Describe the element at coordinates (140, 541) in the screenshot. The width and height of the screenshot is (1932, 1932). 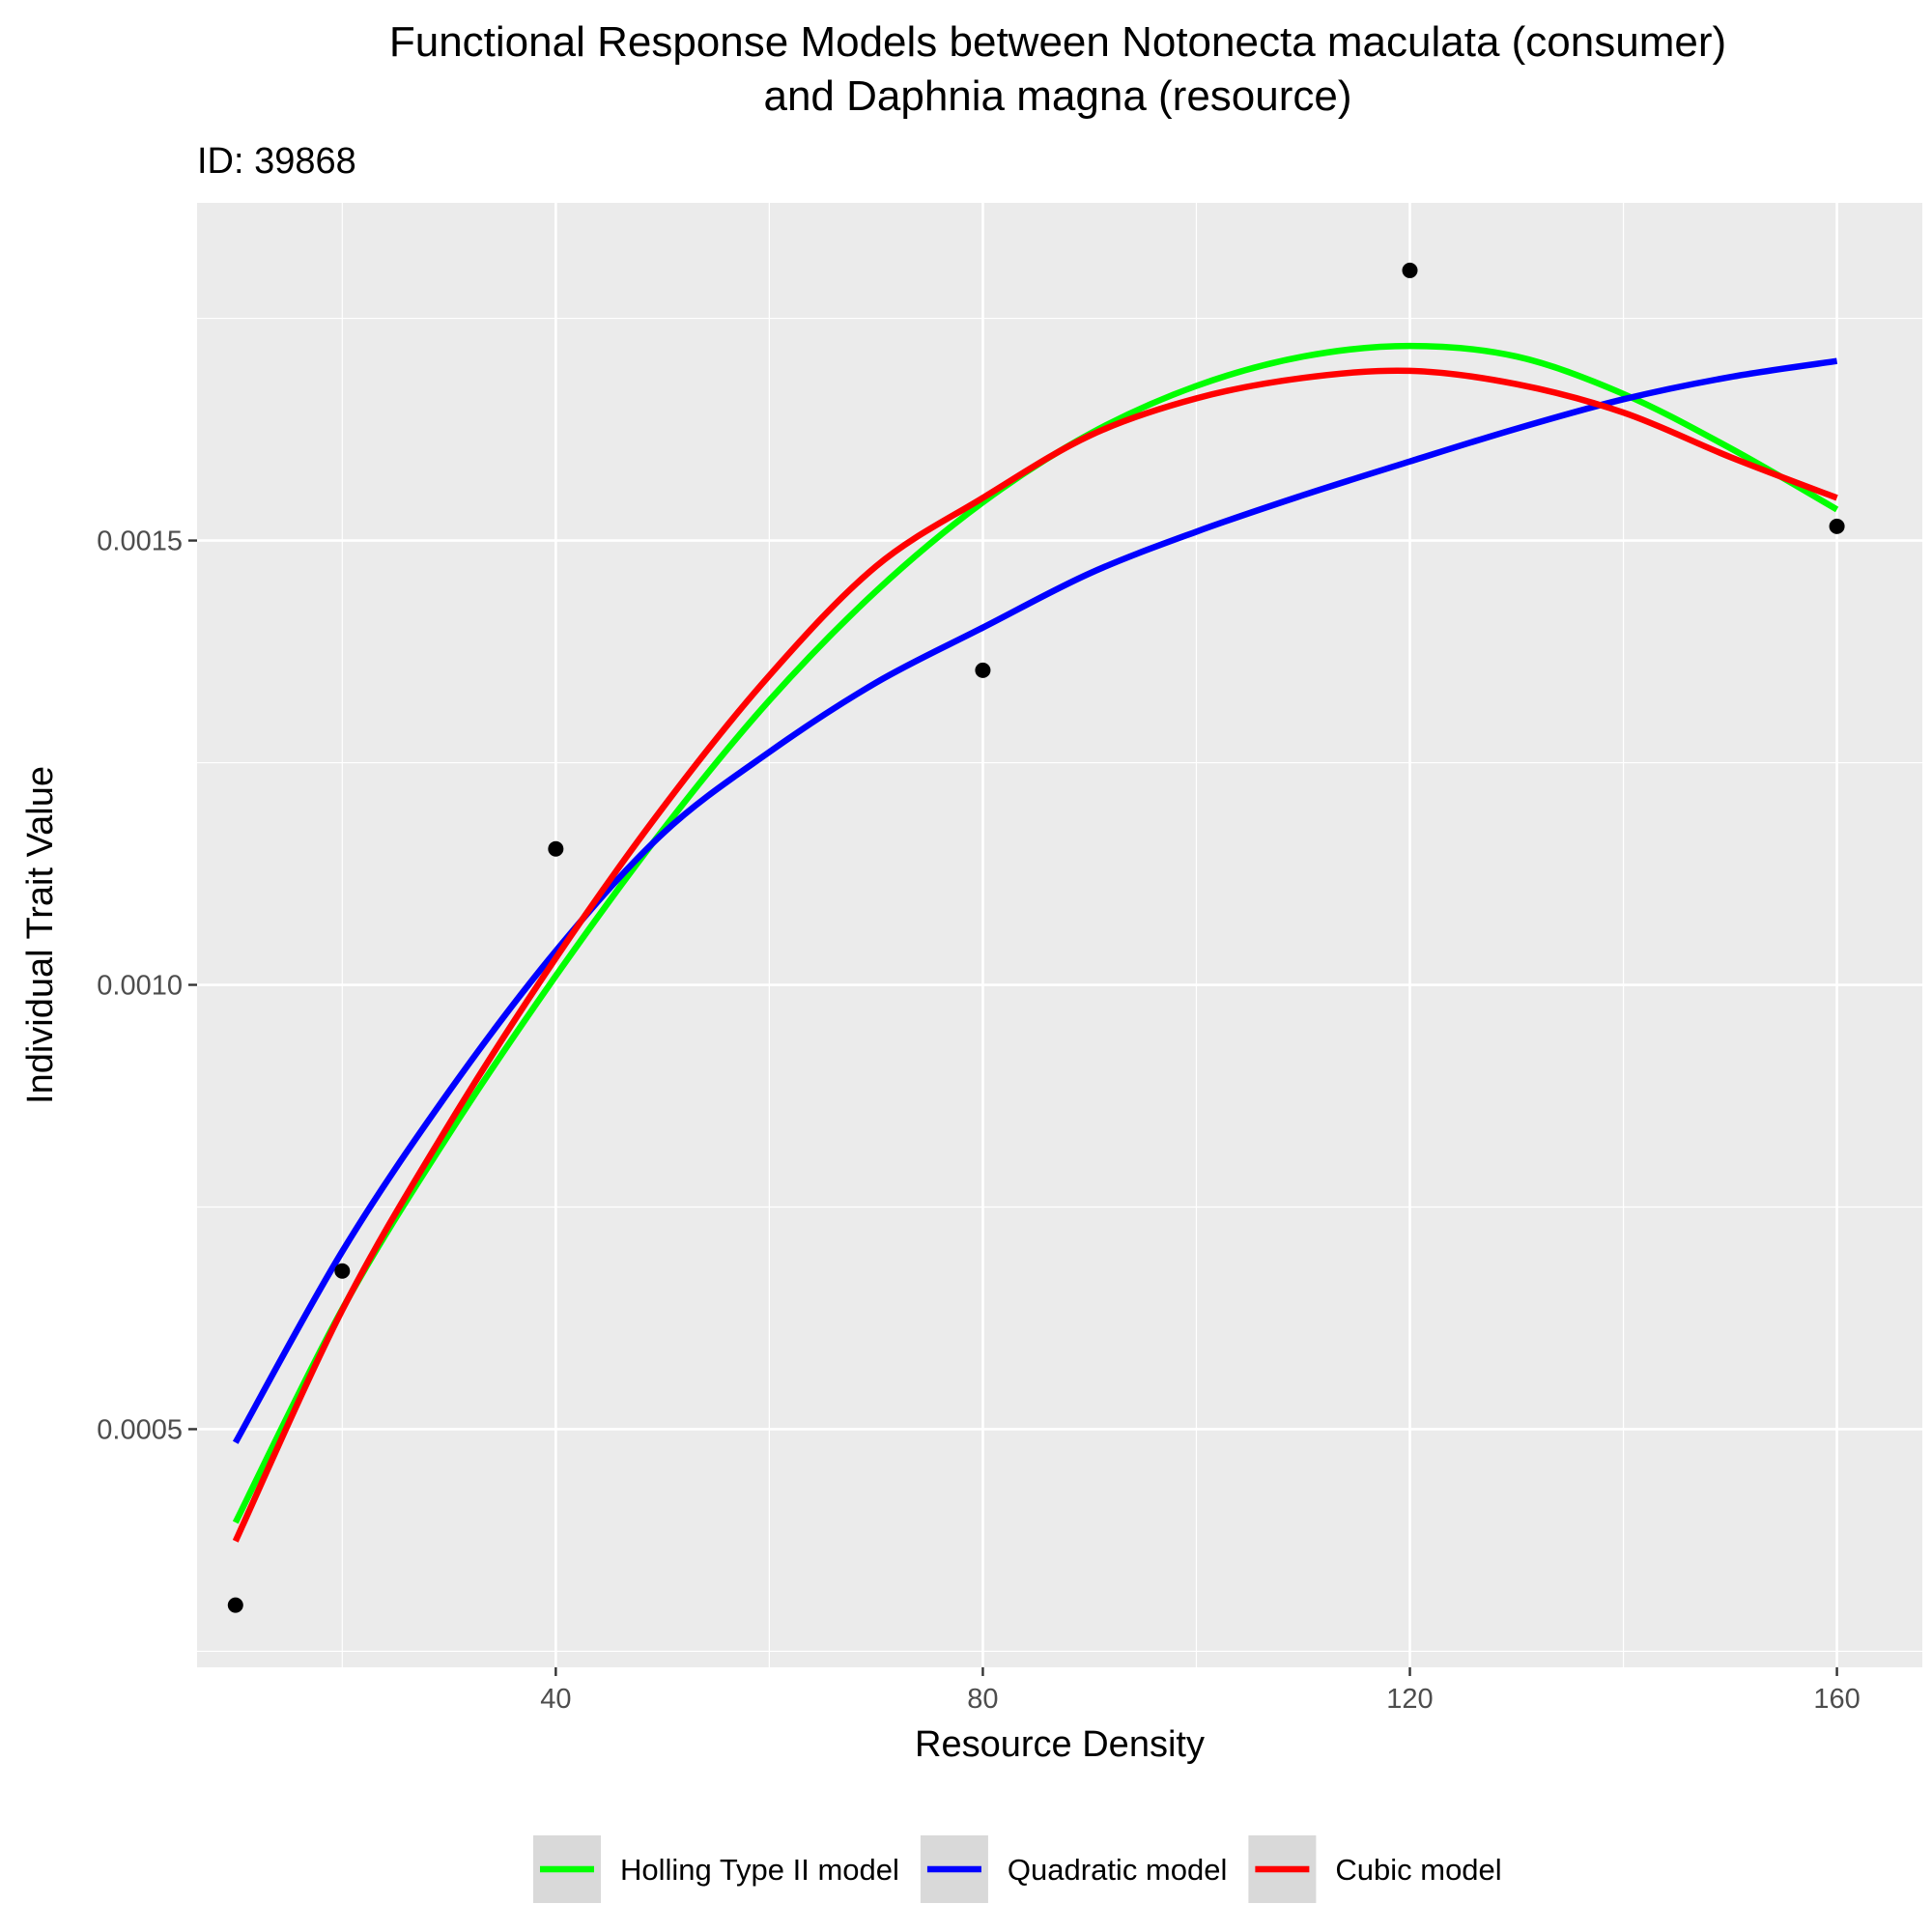
I see `y-tick-label: 0.0015` at that location.